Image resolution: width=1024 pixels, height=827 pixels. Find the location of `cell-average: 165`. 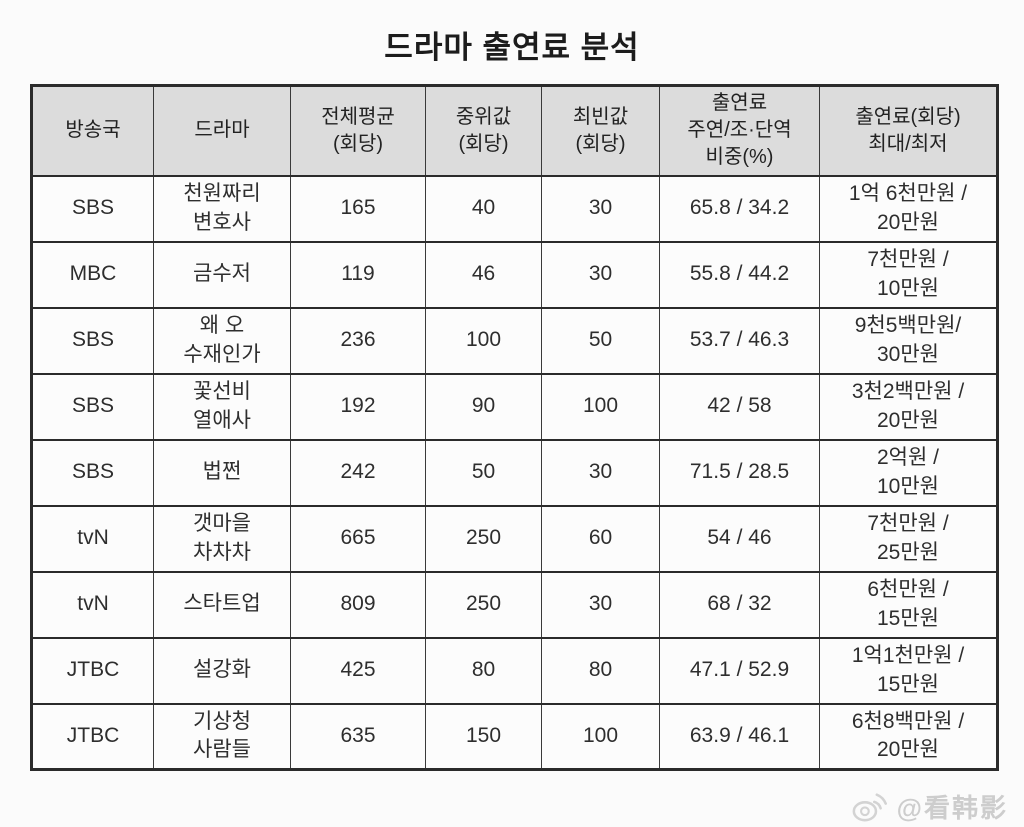

cell-average: 165 is located at coordinates (358, 208).